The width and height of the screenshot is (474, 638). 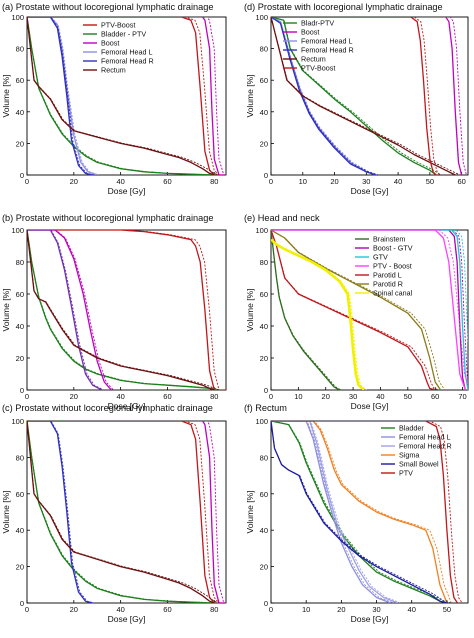 I want to click on legend-entry: Sigma, so click(x=409, y=455).